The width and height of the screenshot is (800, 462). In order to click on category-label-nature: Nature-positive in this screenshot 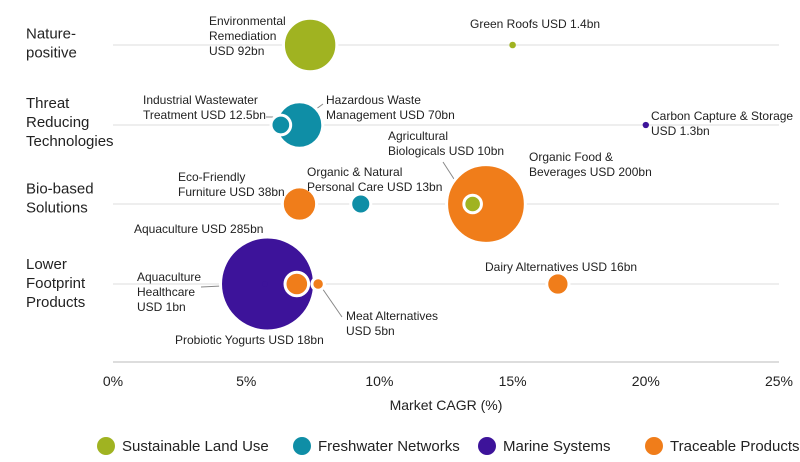, I will do `click(51, 44)`.